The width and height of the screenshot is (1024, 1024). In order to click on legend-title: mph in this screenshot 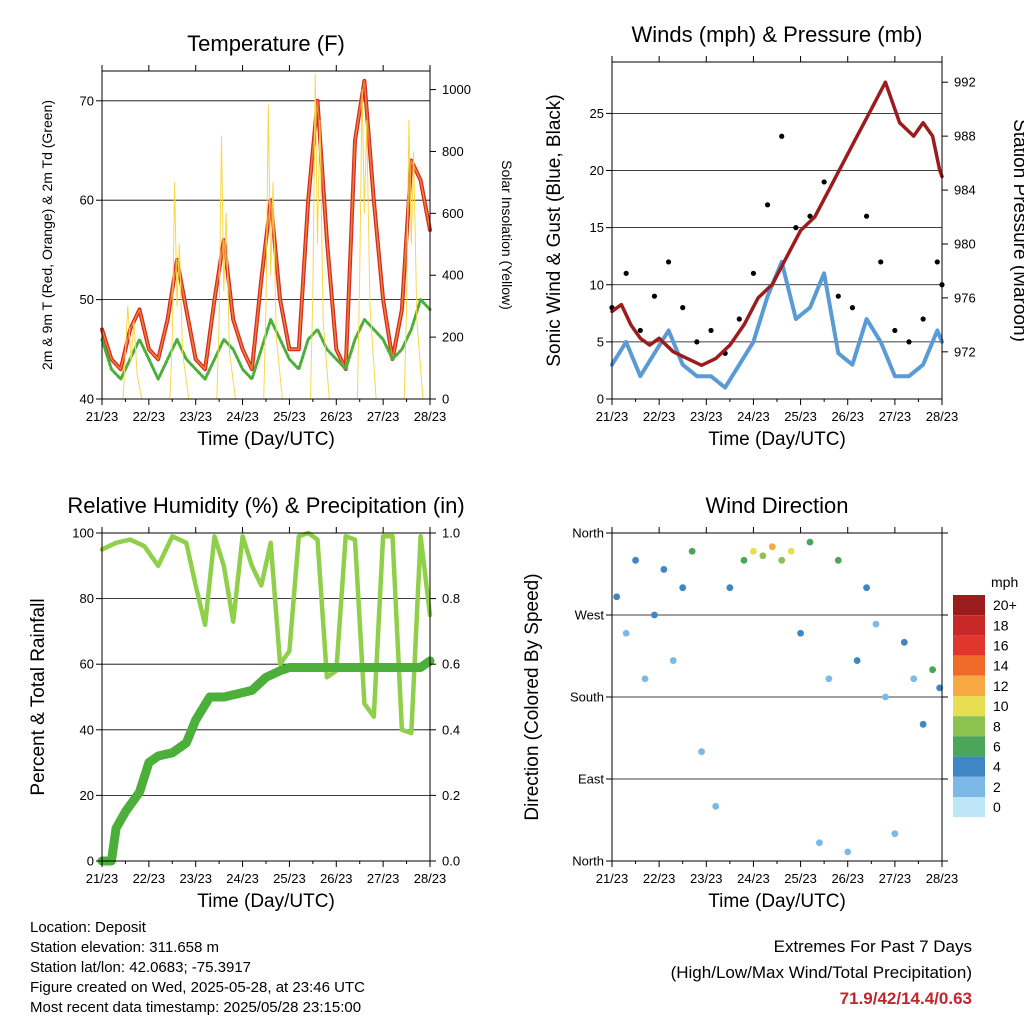, I will do `click(1004, 582)`.